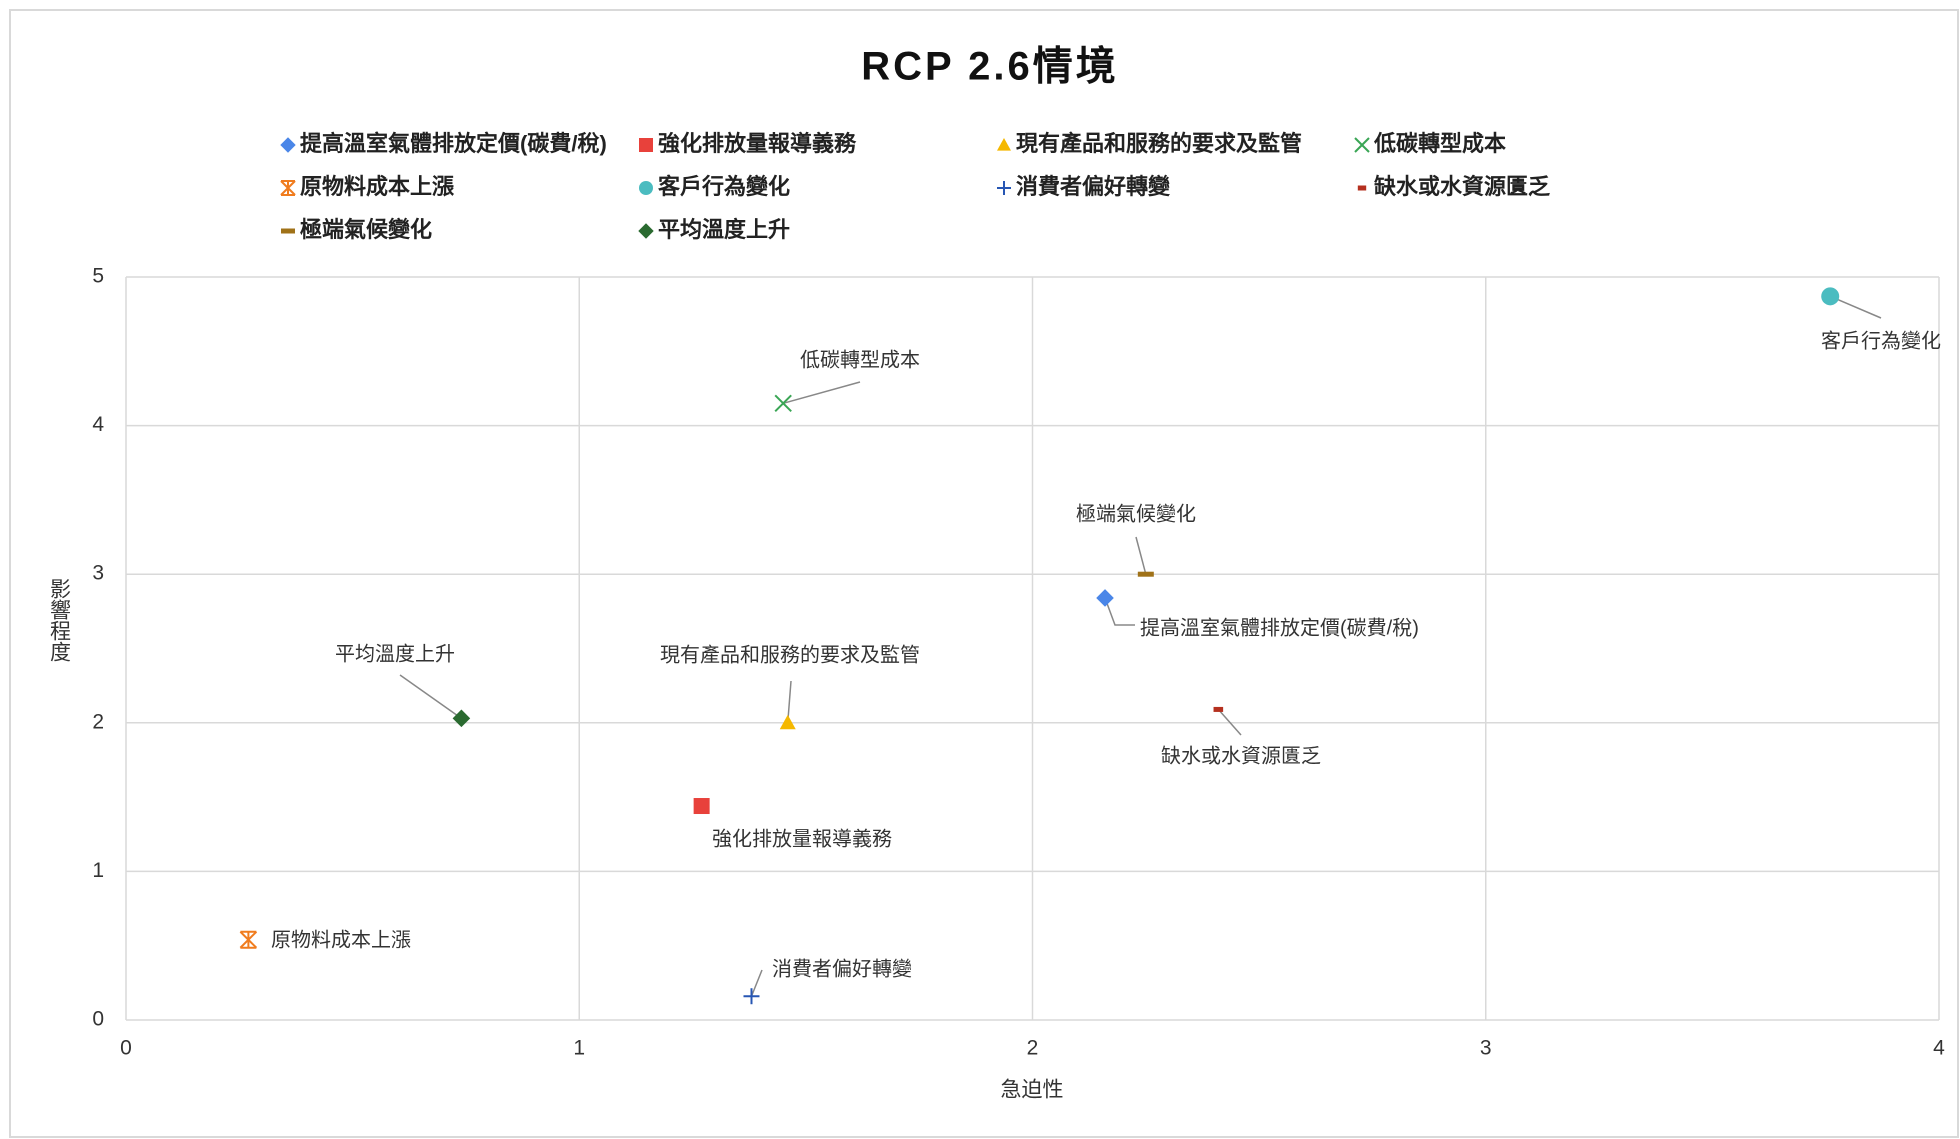 The width and height of the screenshot is (1960, 1139). Describe the element at coordinates (366, 229) in the screenshot. I see `legend-label: 極端氣候變化` at that location.